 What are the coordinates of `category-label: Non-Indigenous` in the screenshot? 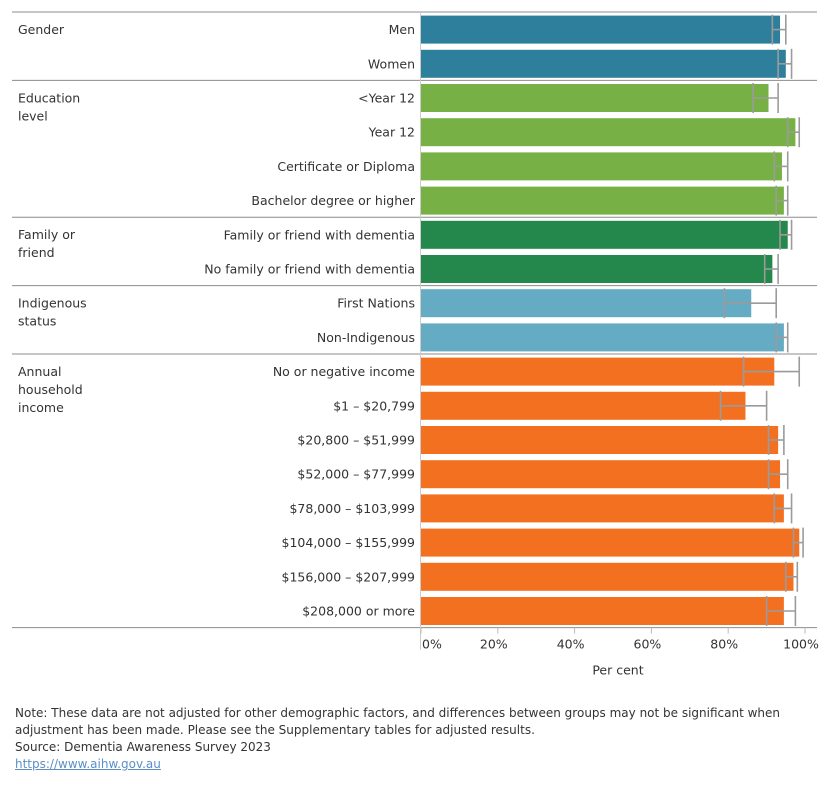 It's located at (366, 337).